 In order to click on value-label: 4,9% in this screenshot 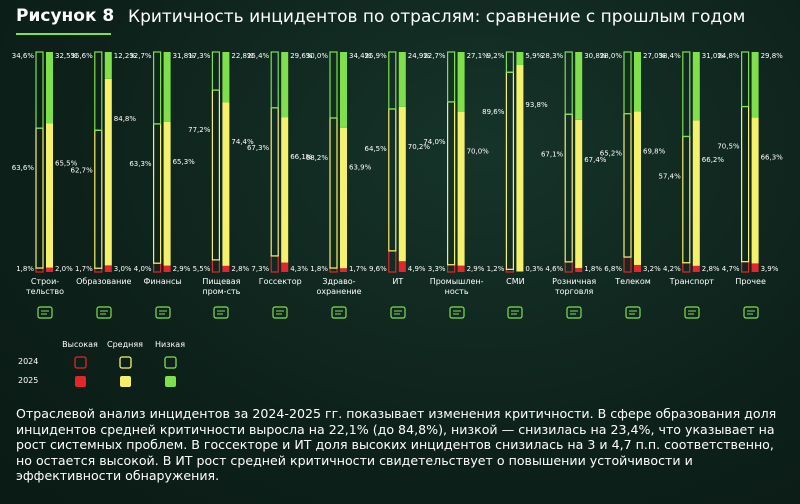, I will do `click(417, 269)`.